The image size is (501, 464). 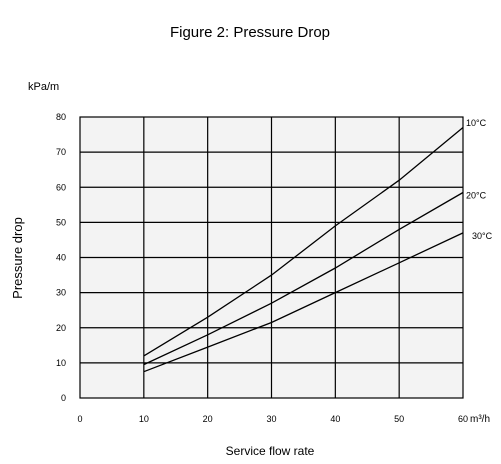 I want to click on y-tick-label: 10, so click(x=61, y=363).